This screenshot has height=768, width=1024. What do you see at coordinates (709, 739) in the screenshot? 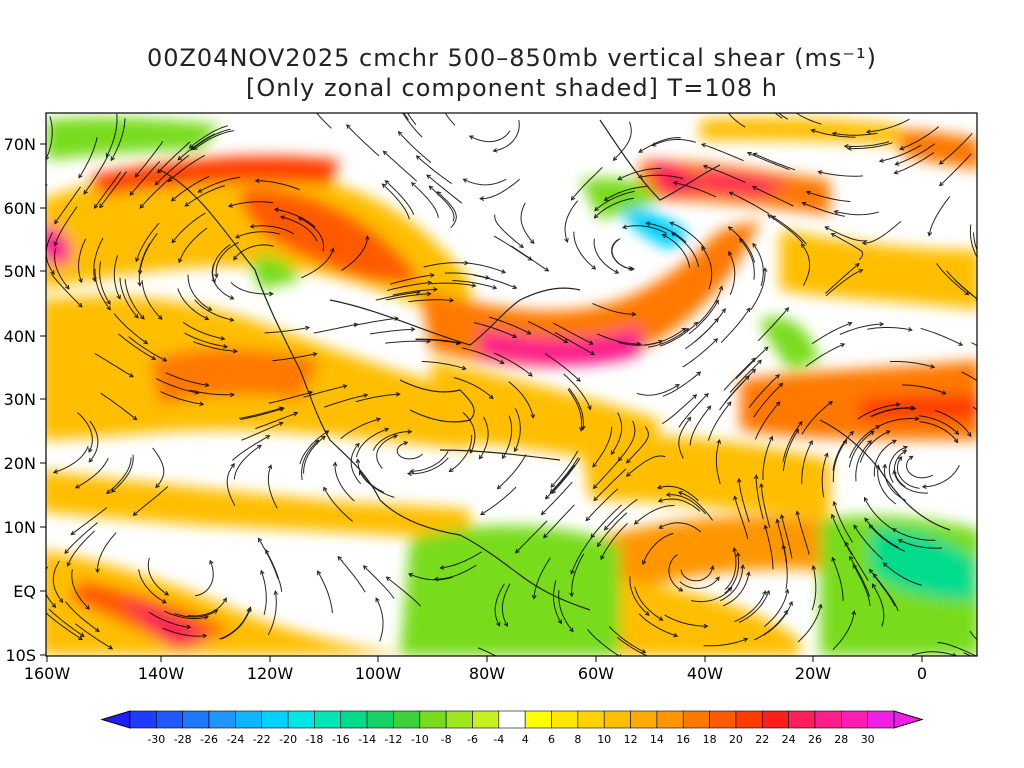
I see `colorbar-label: 18` at bounding box center [709, 739].